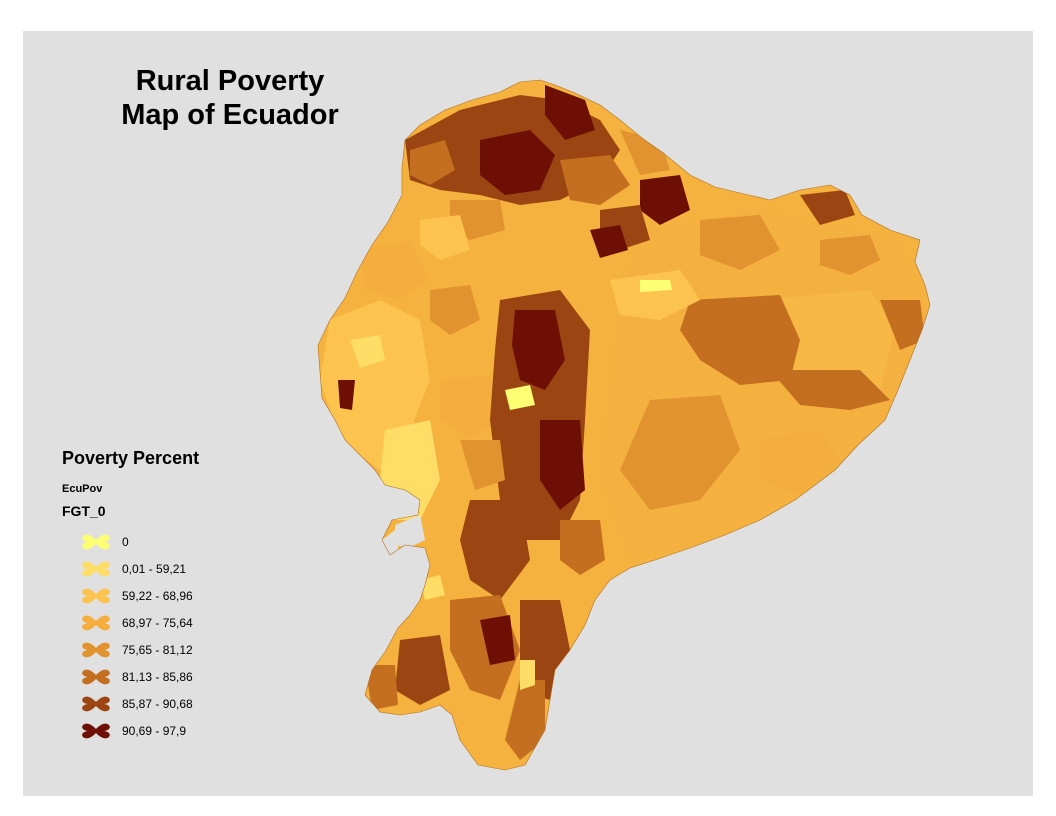 The image size is (1056, 816). I want to click on map-title-line2: Map of Ecuador, so click(230, 115).